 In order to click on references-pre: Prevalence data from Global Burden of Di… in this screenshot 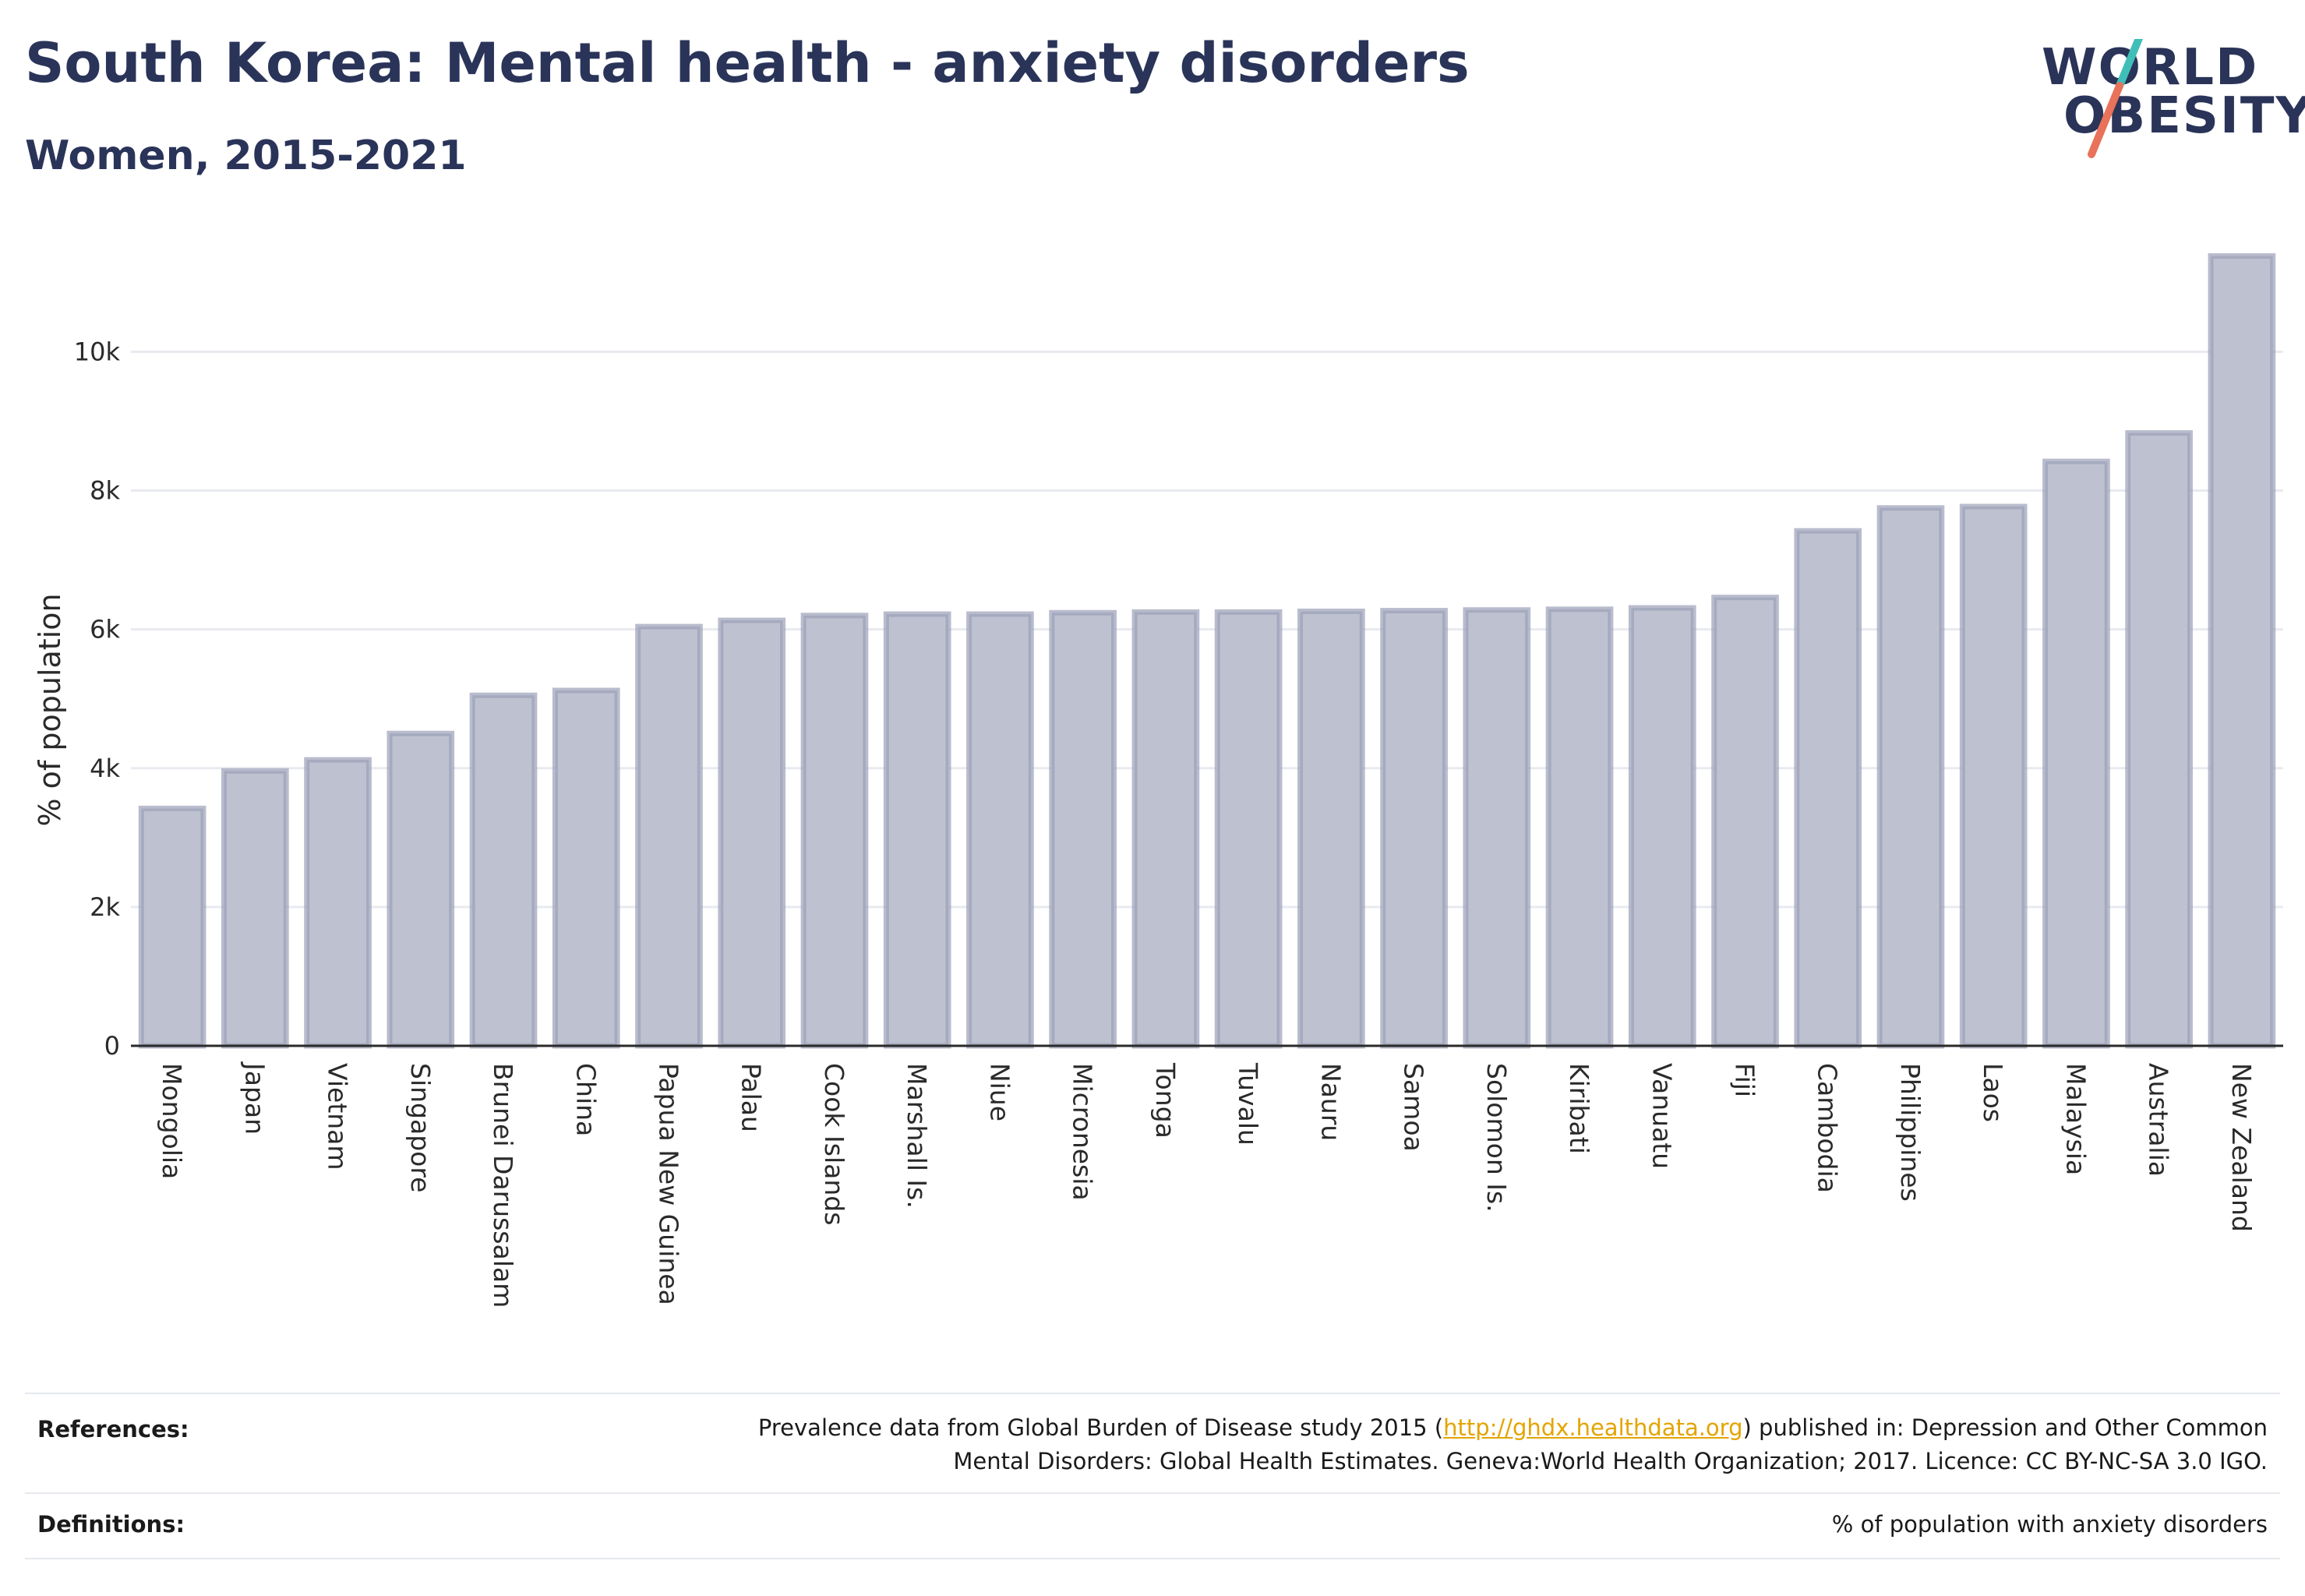, I will do `click(1100, 1427)`.